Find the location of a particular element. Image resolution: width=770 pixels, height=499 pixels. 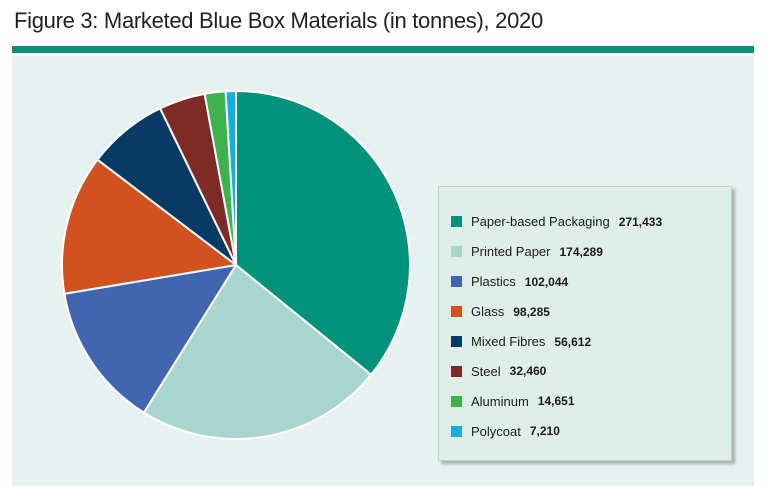

legend-item-mixed-fibres: Mixed Fibres 56,612 is located at coordinates (556, 342).